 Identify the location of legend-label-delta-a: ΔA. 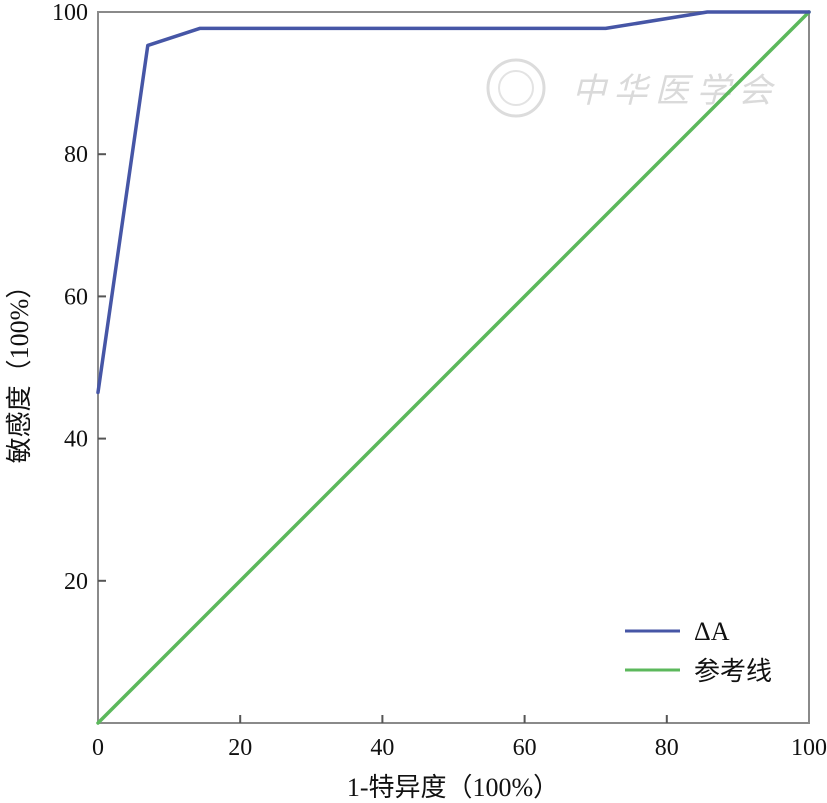
(712, 631).